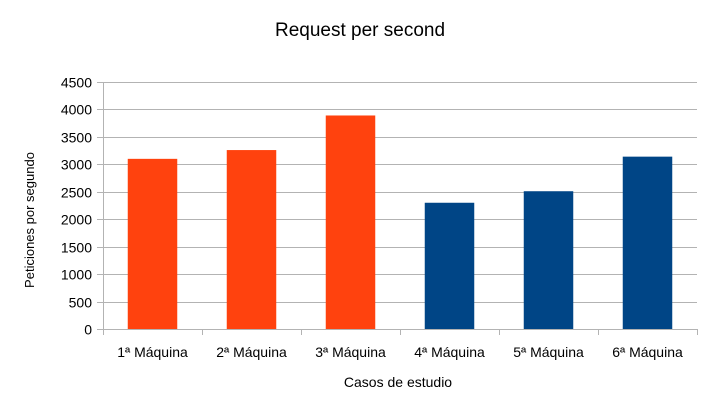 This screenshot has width=723, height=410. I want to click on y-tick-label: 0, so click(88, 330).